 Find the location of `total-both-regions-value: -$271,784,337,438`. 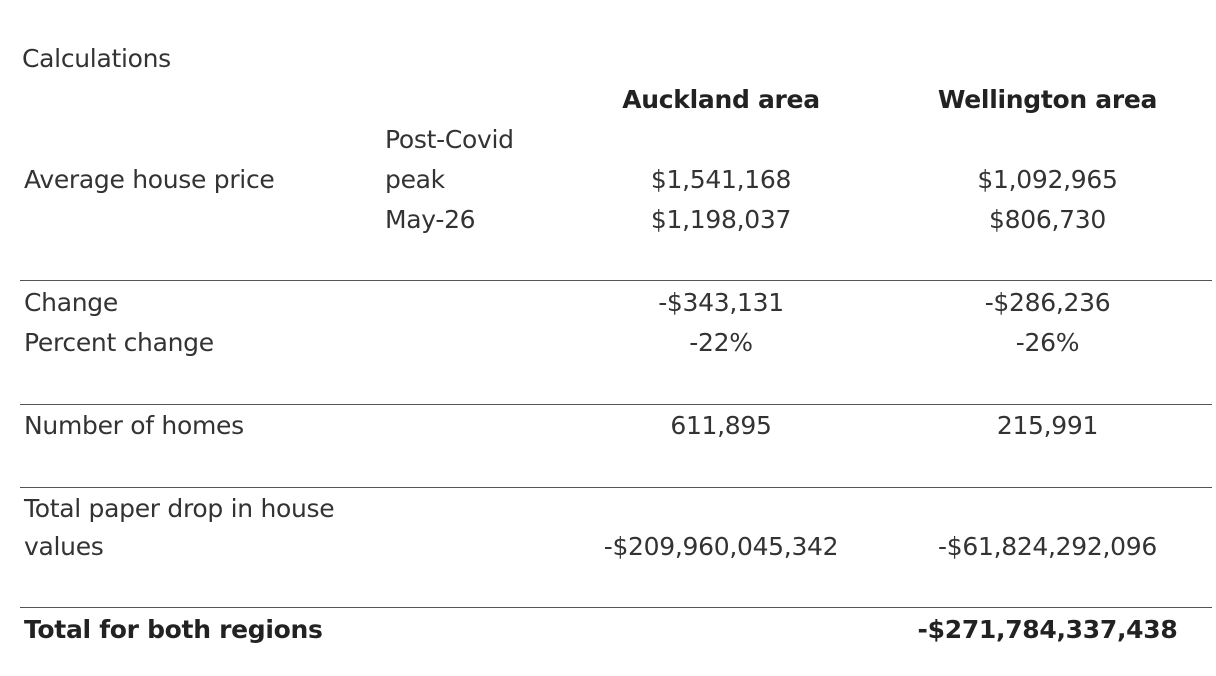

total-both-regions-value: -$271,784,337,438 is located at coordinates (1047, 629).